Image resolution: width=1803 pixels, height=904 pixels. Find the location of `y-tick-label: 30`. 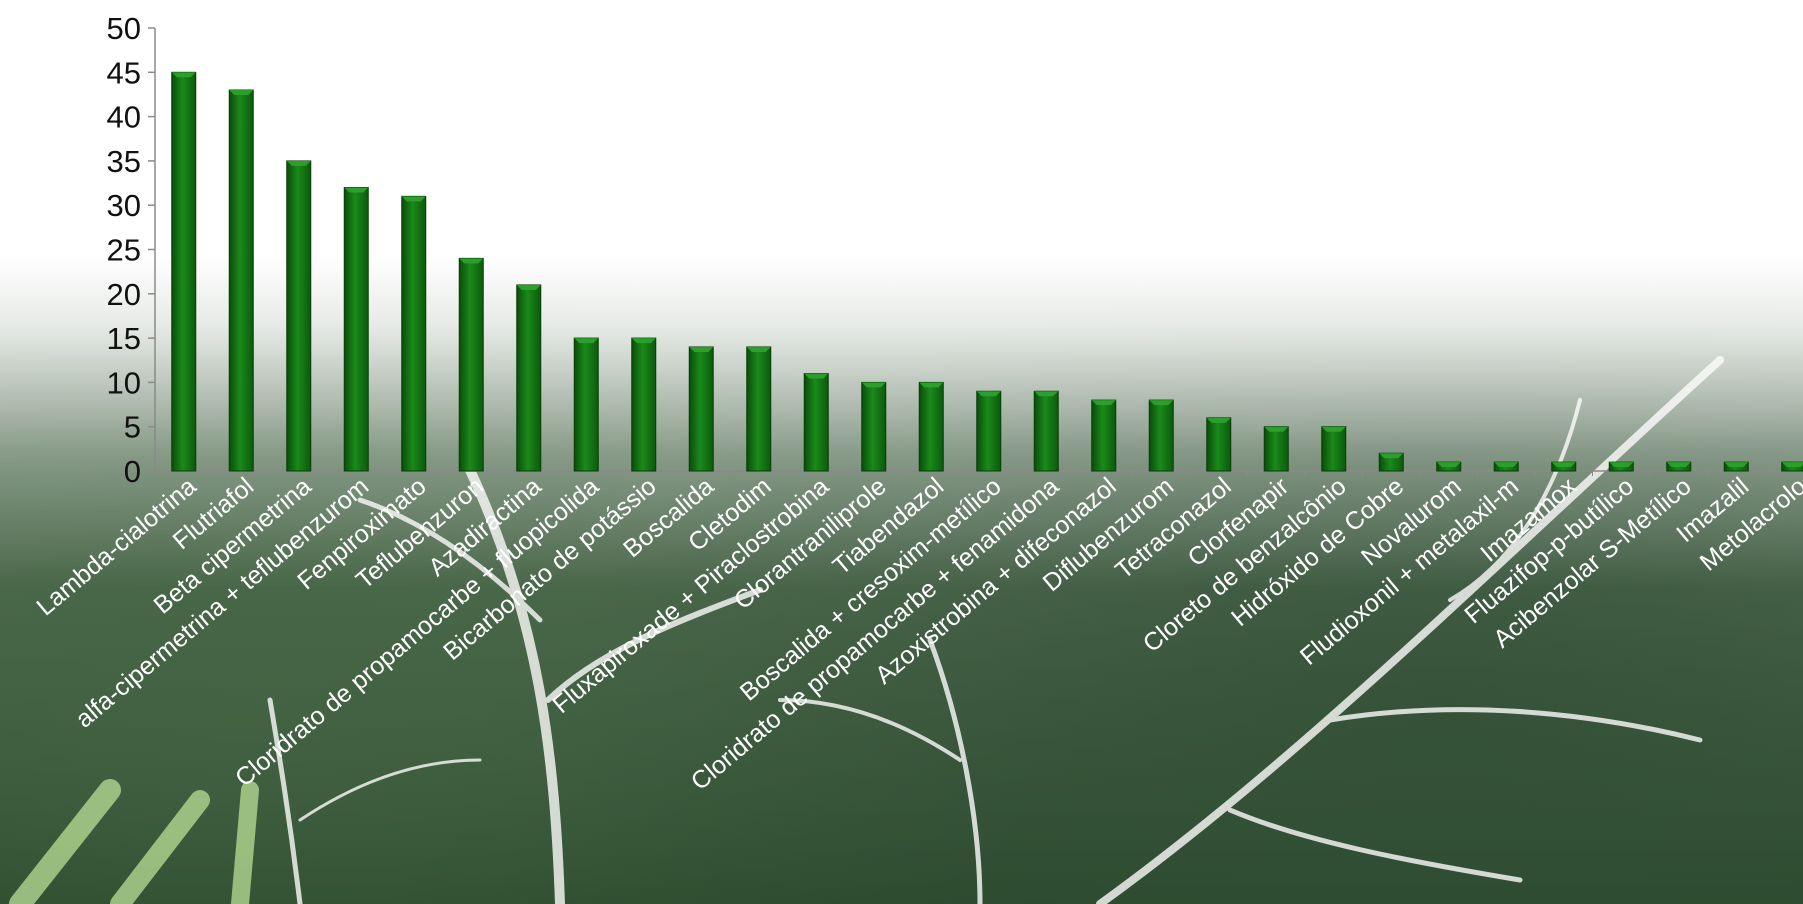

y-tick-label: 30 is located at coordinates (124, 205).